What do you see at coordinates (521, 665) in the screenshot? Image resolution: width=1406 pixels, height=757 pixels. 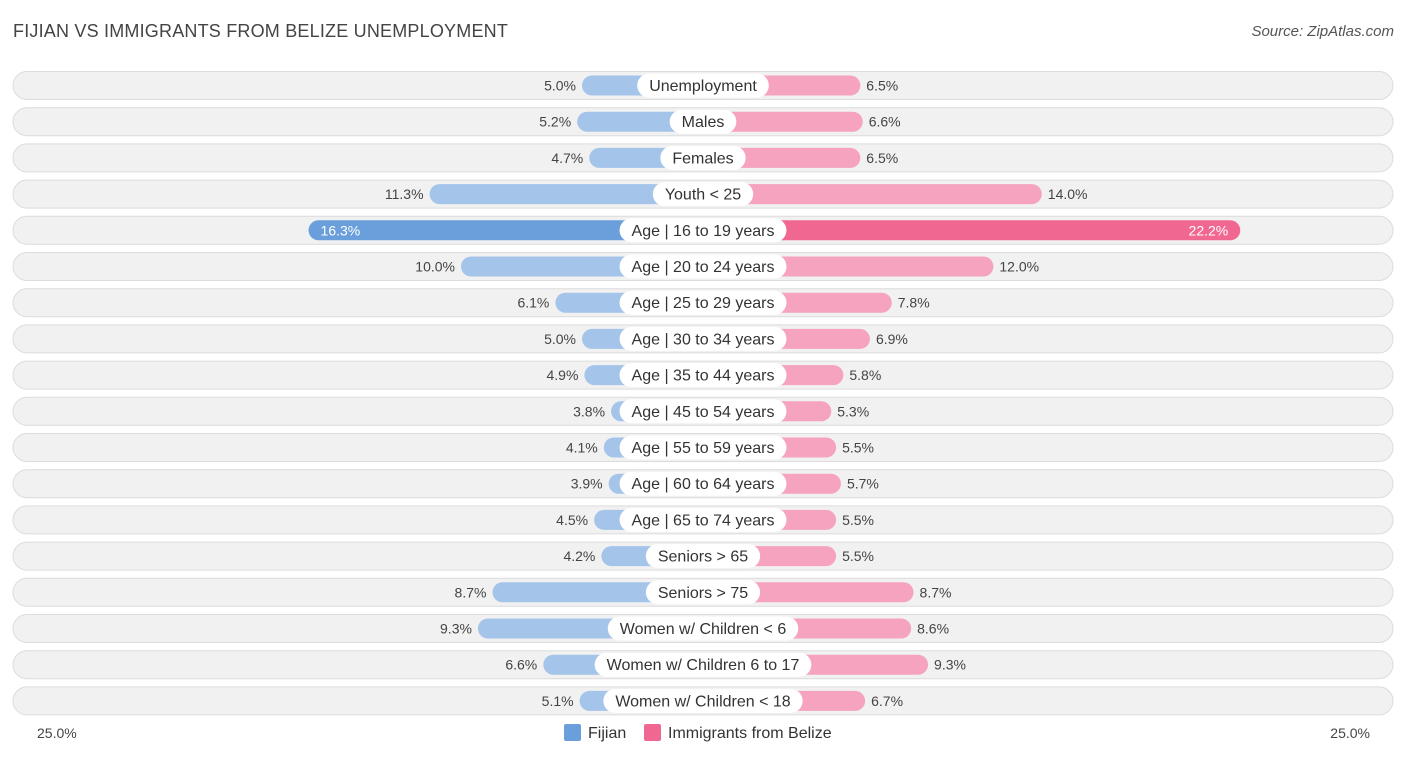 I see `value-label-fijian: 6.6%` at bounding box center [521, 665].